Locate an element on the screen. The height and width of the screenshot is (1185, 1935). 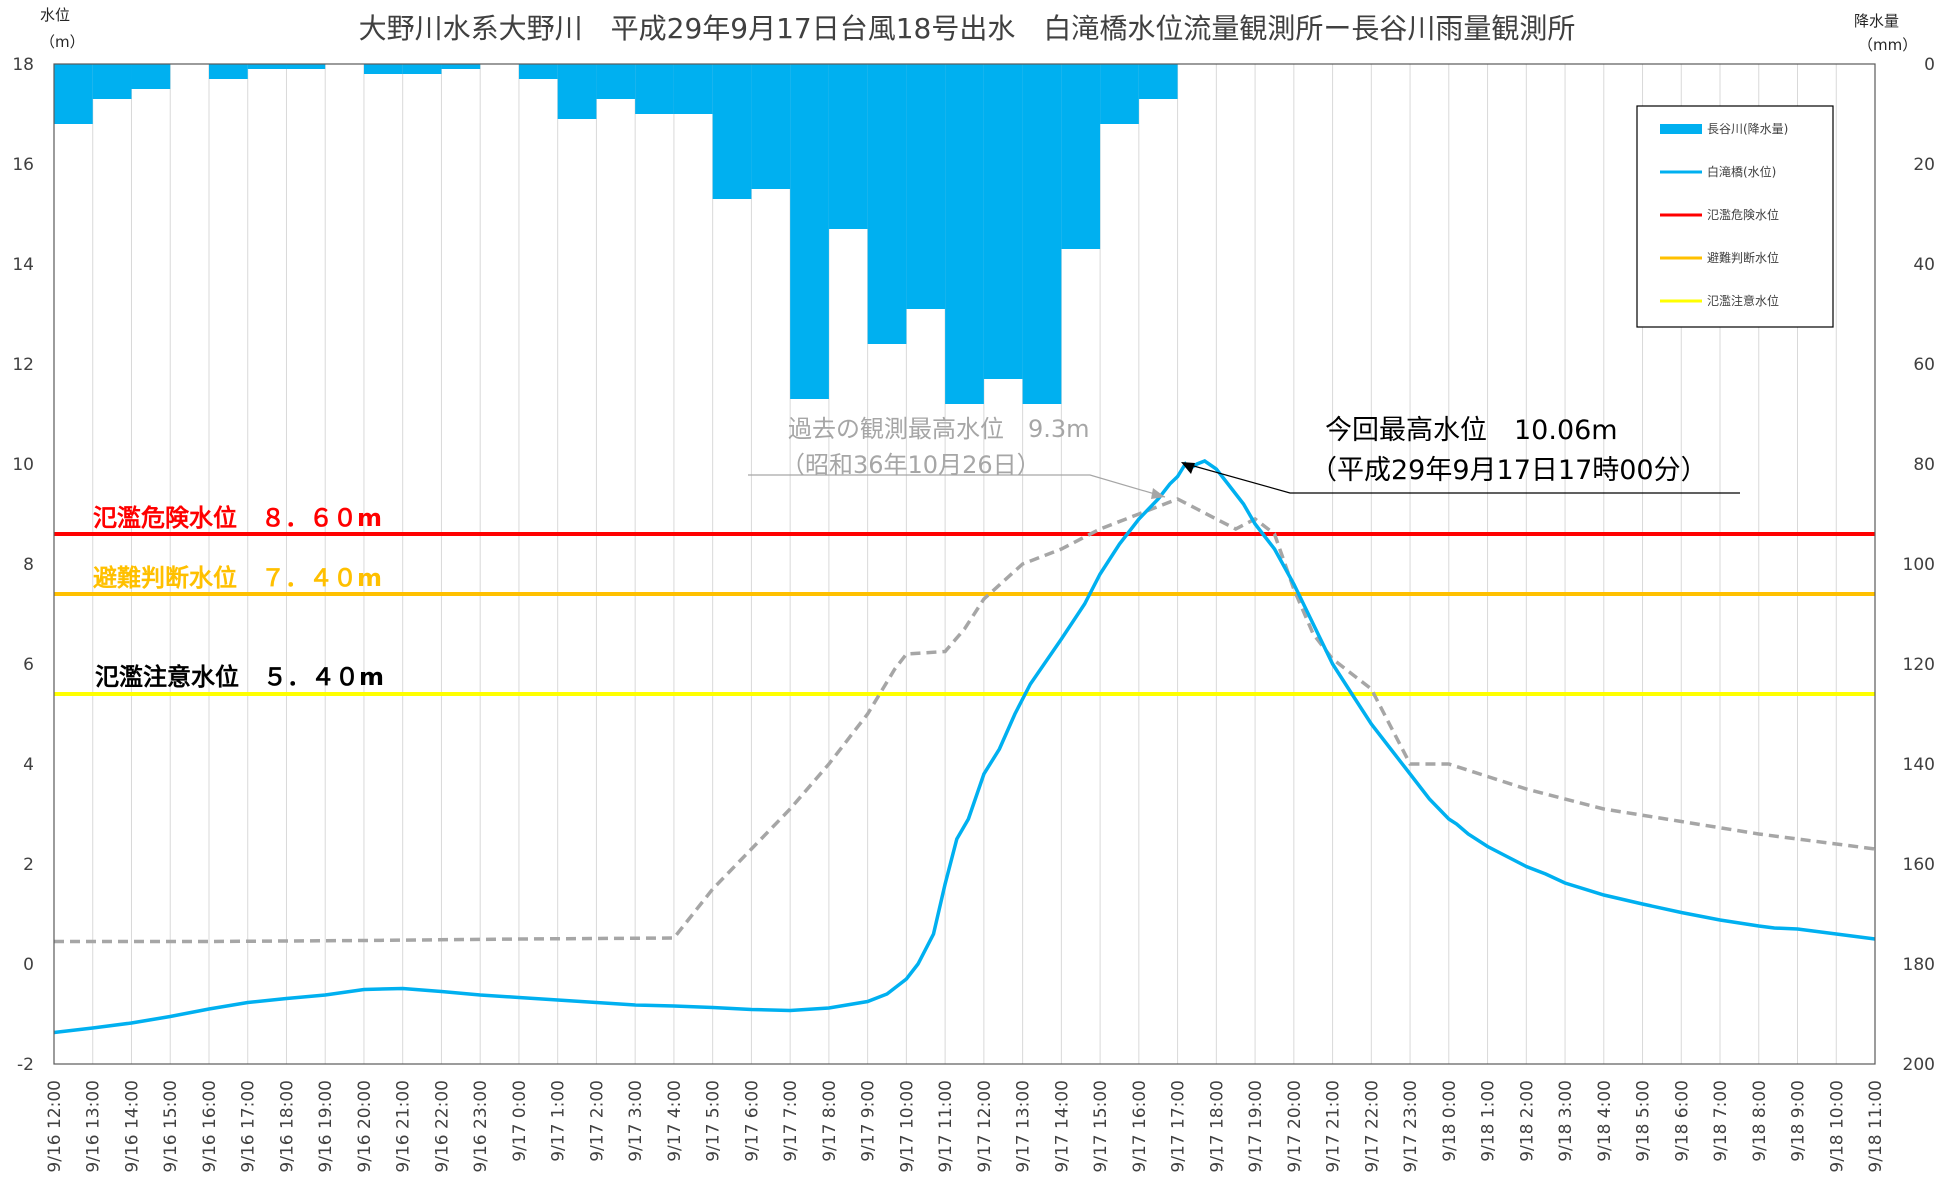
left-axis-tick-label: 8 is located at coordinates (28, 565).